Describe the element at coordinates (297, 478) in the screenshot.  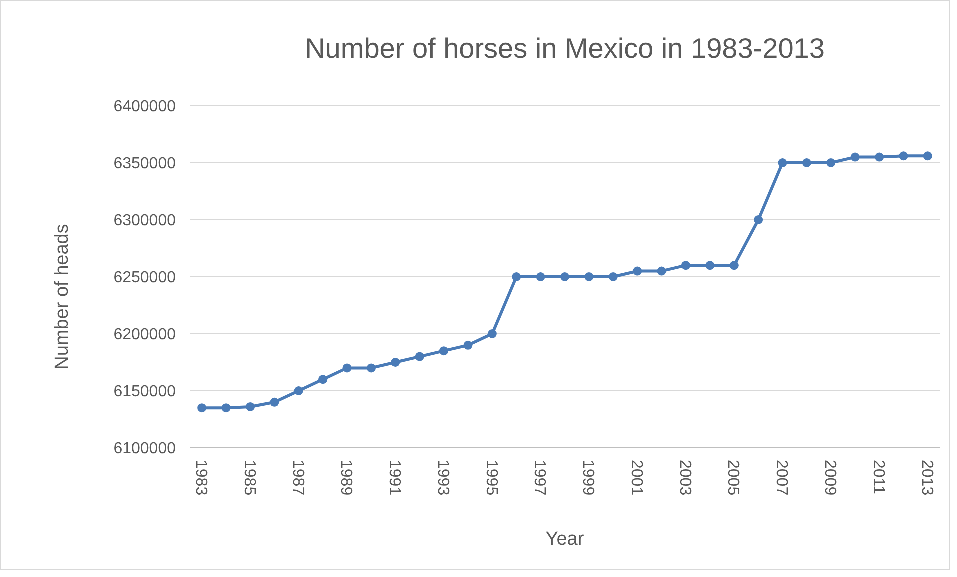
I see `x-tick-label: 1987` at that location.